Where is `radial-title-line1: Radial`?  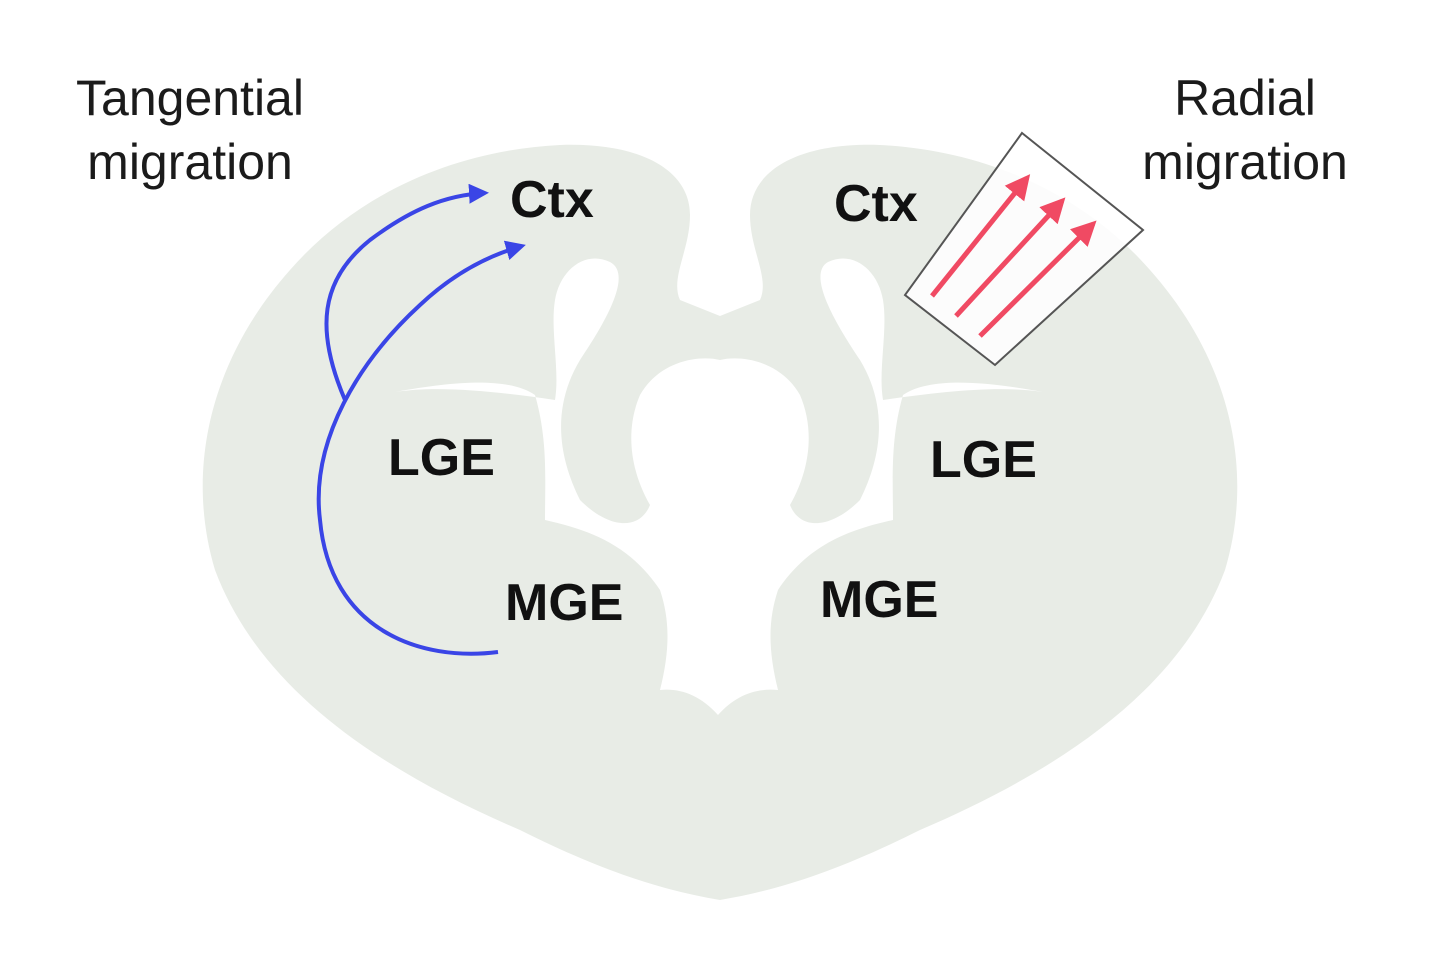
radial-title-line1: Radial is located at coordinates (1245, 98).